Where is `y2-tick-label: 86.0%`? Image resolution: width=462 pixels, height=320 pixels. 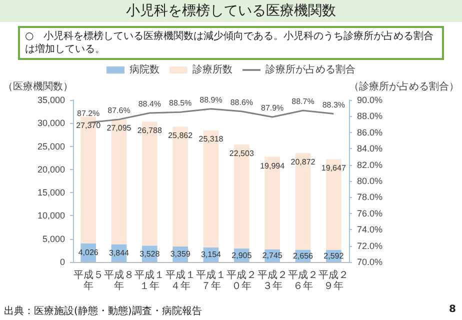
y2-tick-label: 86.0% is located at coordinates (370, 132).